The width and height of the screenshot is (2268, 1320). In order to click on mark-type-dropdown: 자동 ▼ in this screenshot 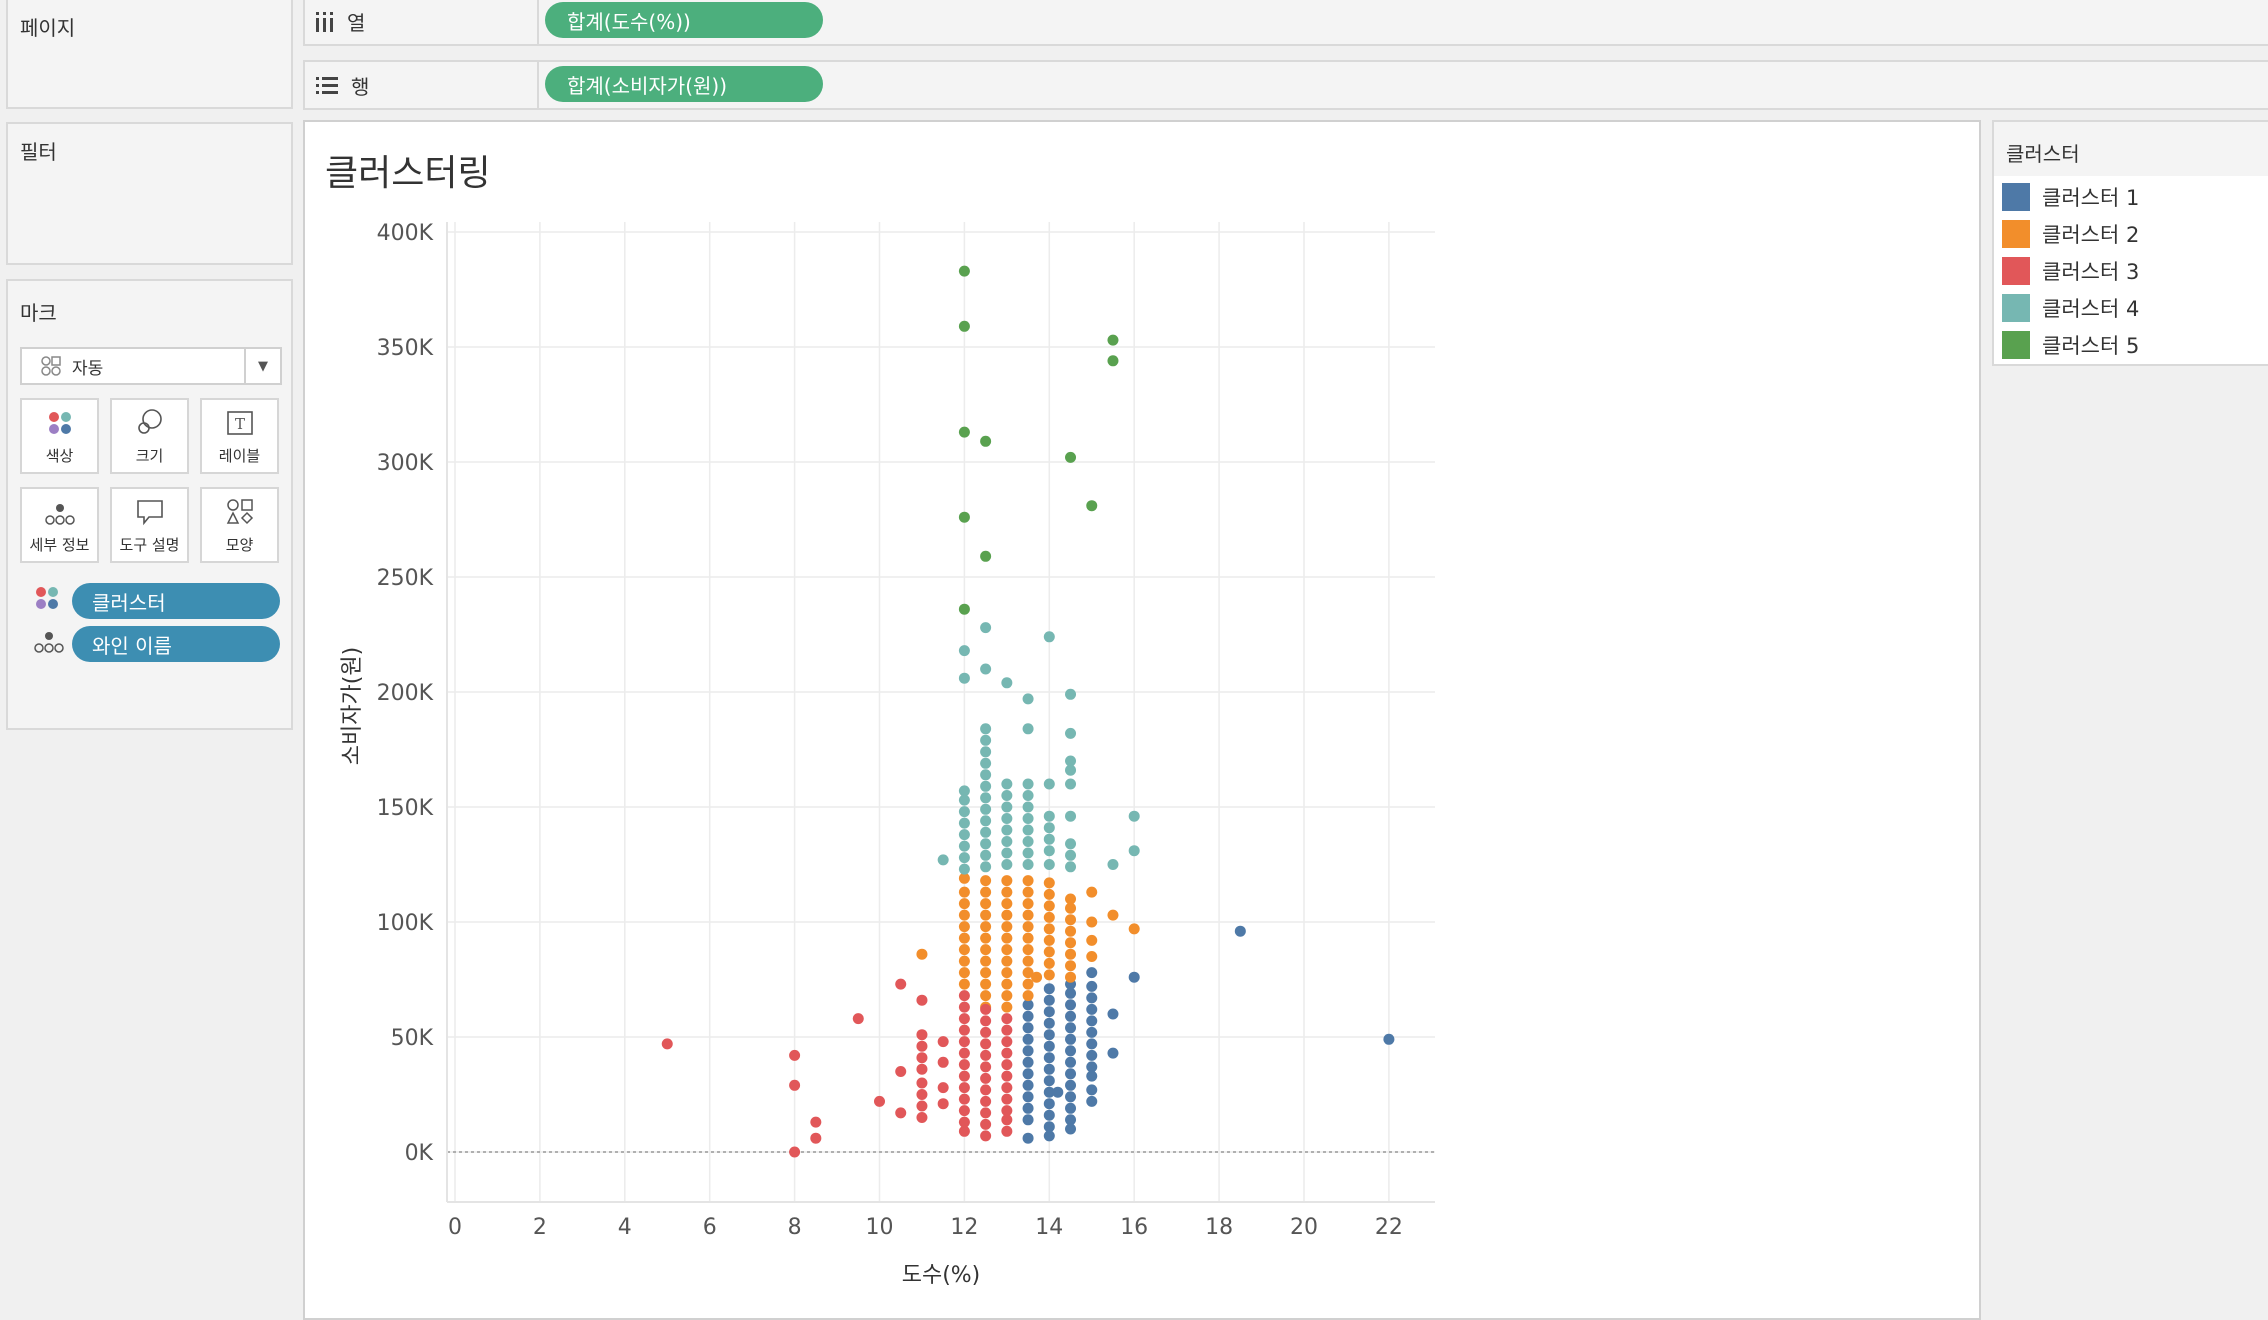, I will do `click(151, 366)`.